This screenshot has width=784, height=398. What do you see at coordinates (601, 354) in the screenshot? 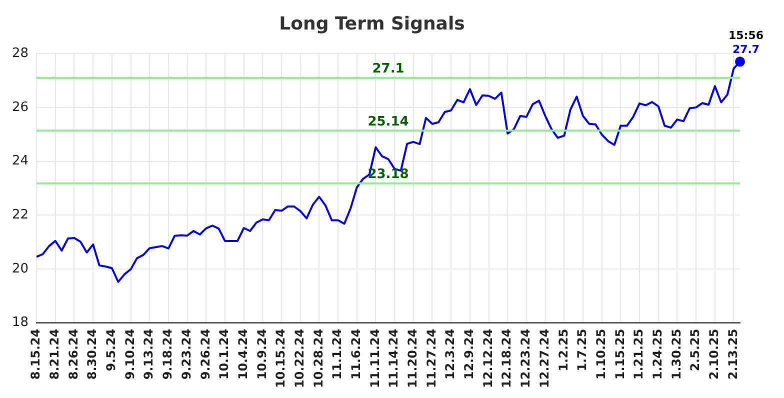
I see `x-tick-label: 1.10.25` at bounding box center [601, 354].